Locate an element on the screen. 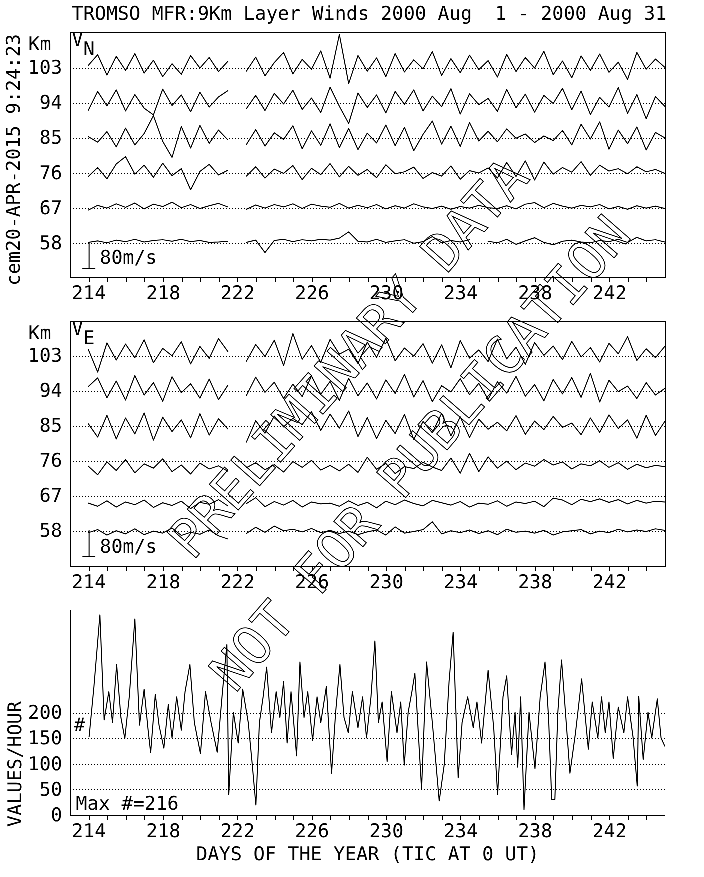 This screenshot has height=877, width=704. y-axis-title: VALUES/HOUR is located at coordinates (15, 764).